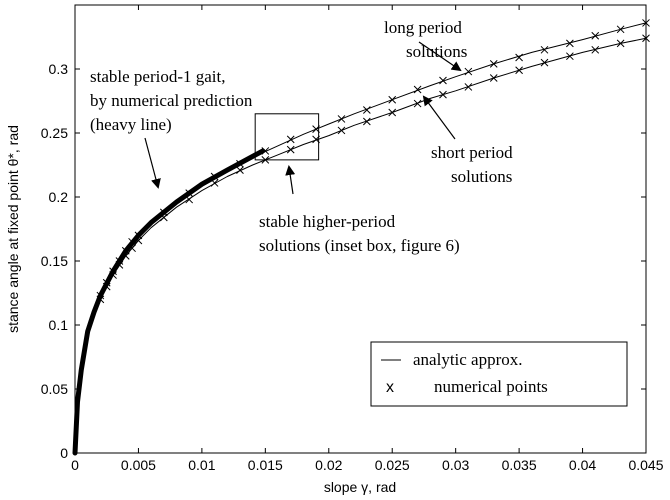 This screenshot has height=500, width=670. What do you see at coordinates (423, 27) in the screenshot?
I see `annotation-long-period-line1: long period` at bounding box center [423, 27].